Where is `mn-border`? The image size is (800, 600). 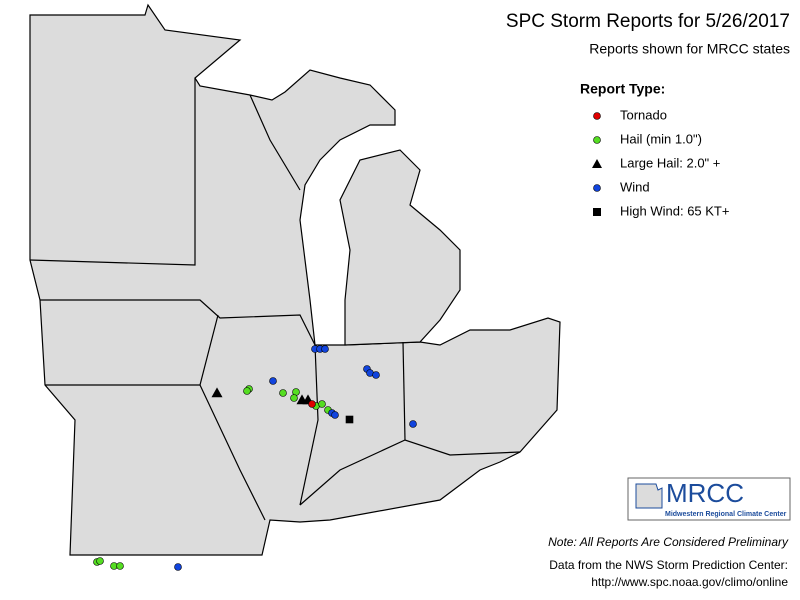
mn-border is located at coordinates (112, 172).